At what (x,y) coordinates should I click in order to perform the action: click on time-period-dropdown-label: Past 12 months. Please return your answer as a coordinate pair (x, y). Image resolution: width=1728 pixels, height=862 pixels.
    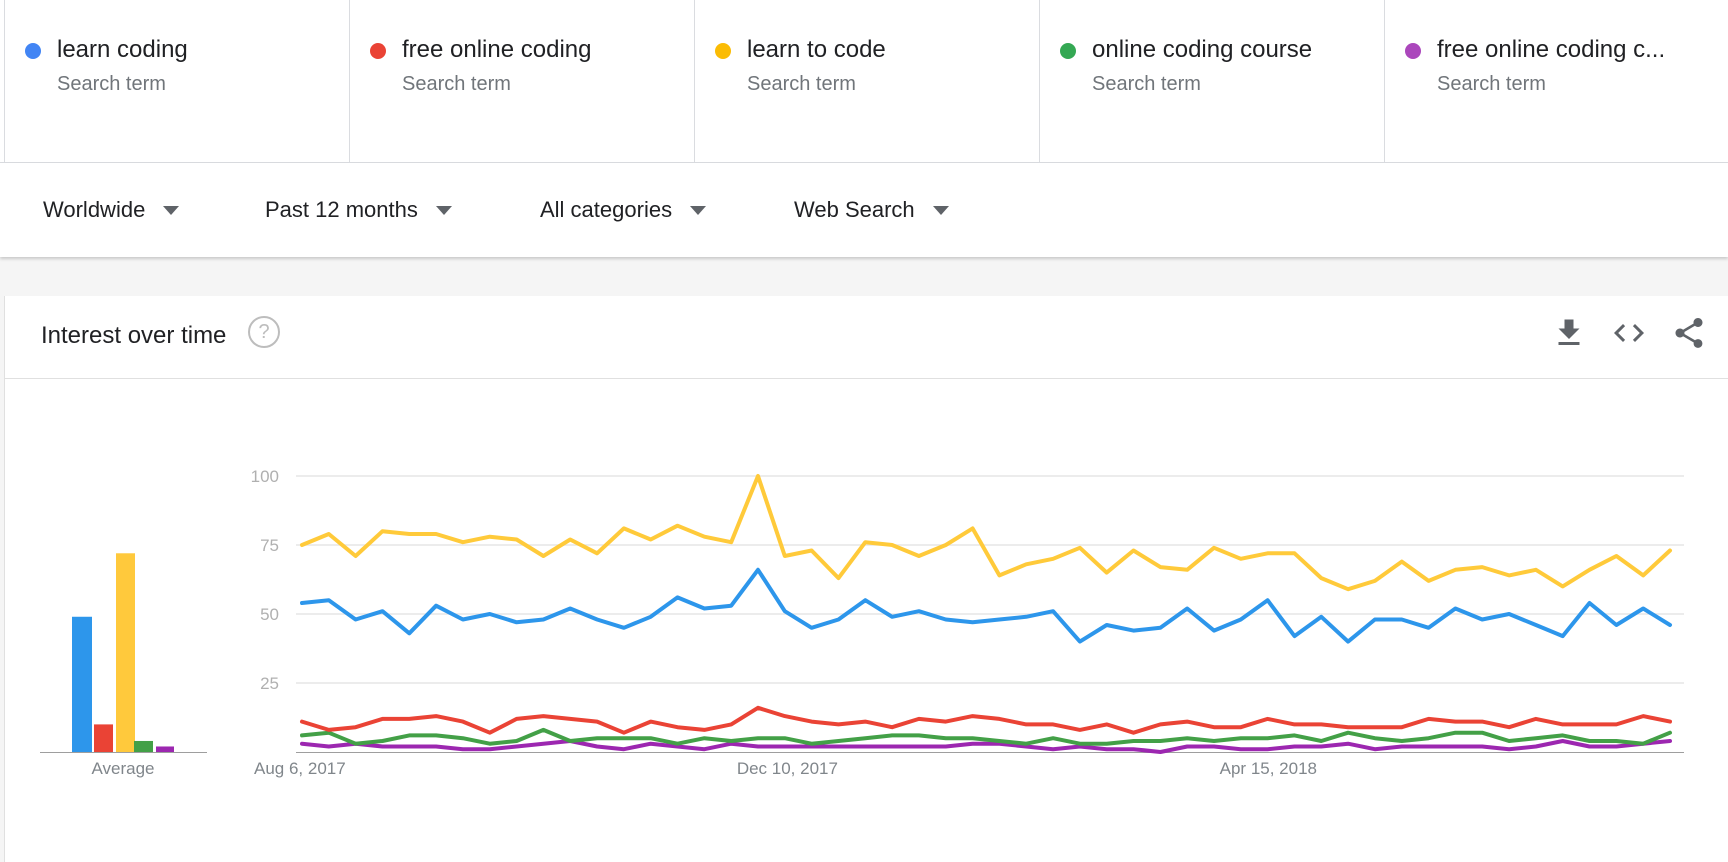
    Looking at the image, I should click on (341, 209).